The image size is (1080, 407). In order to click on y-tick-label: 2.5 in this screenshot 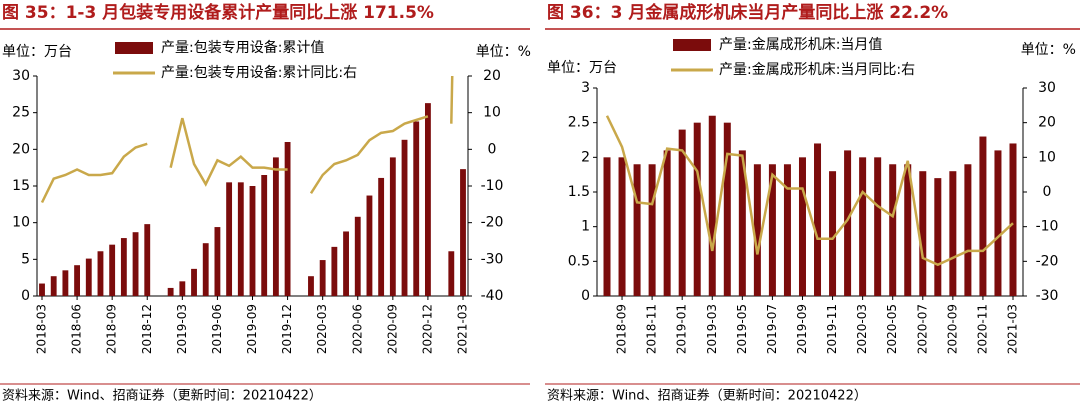, I will do `click(579, 123)`.